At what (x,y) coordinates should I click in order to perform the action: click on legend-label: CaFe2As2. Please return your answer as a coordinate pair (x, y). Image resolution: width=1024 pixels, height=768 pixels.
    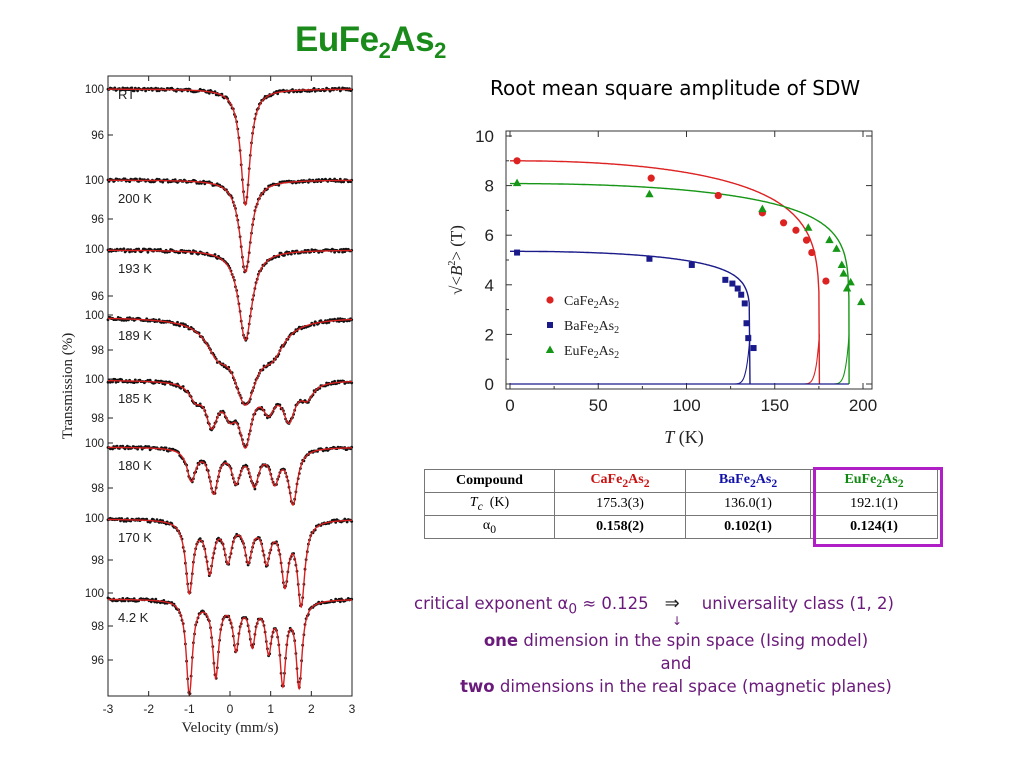
    Looking at the image, I should click on (591, 302).